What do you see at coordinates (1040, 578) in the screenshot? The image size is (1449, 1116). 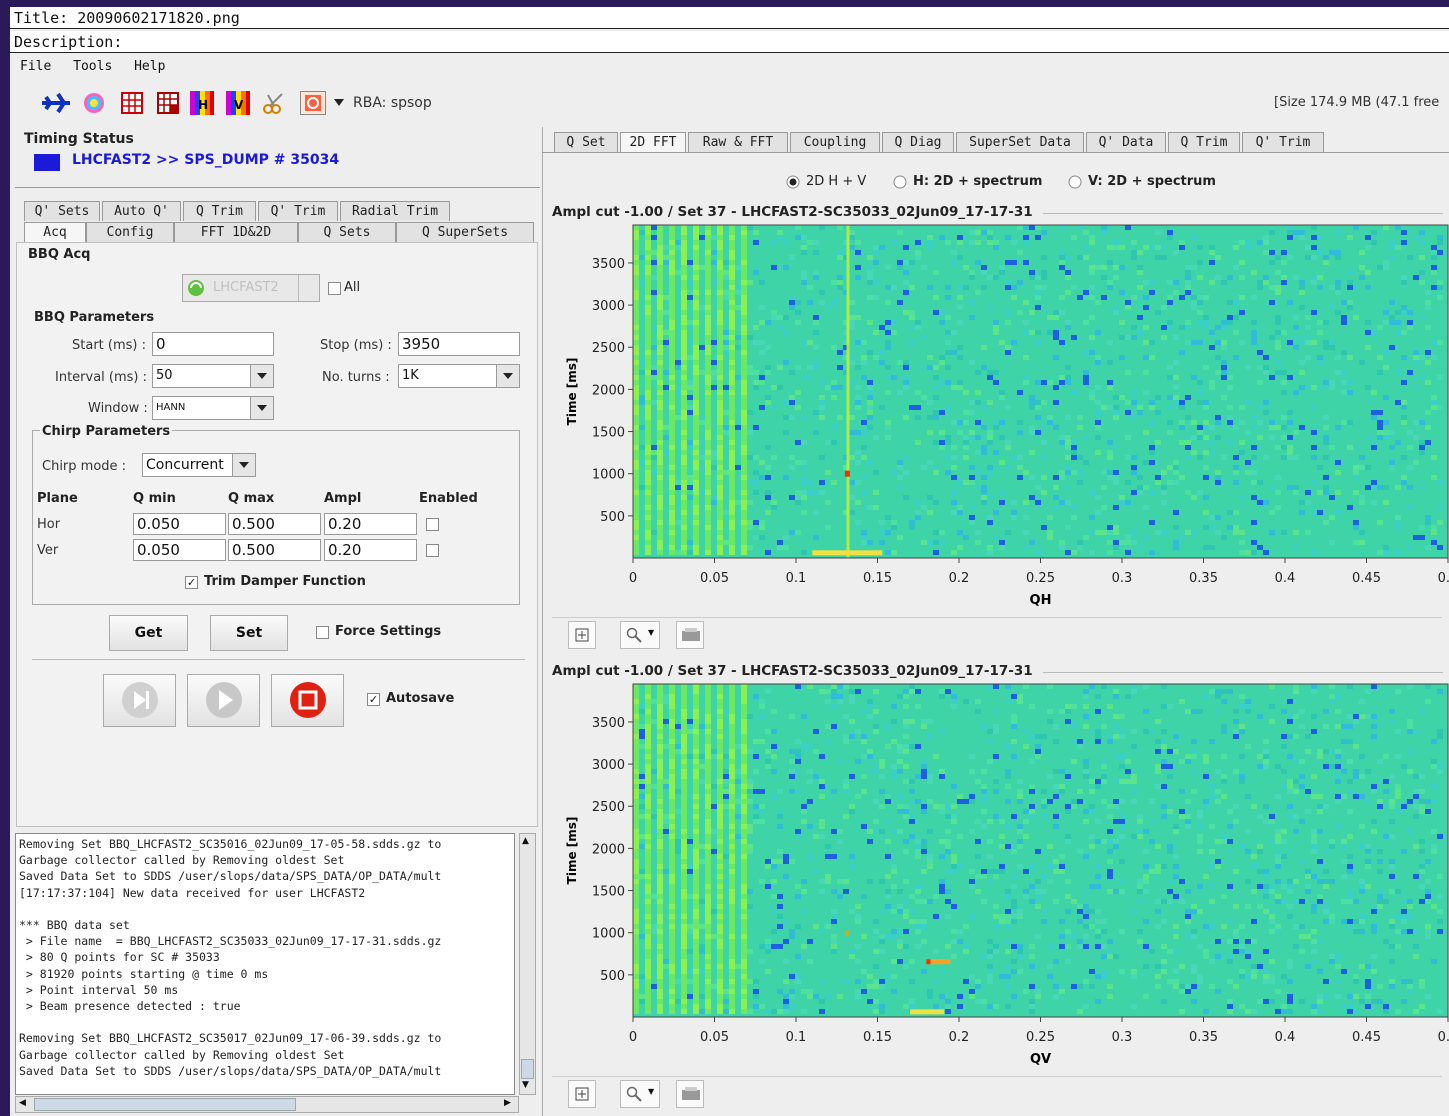 I see `x-tick-label: 0.25` at bounding box center [1040, 578].